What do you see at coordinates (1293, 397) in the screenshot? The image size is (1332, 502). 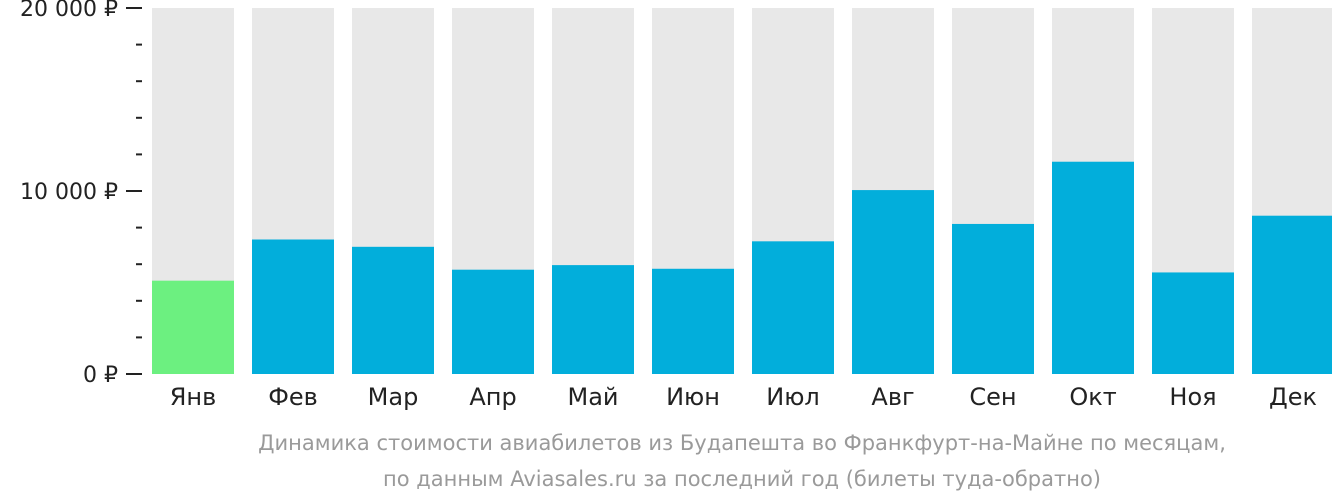 I see `x-tick-label: Дек` at bounding box center [1293, 397].